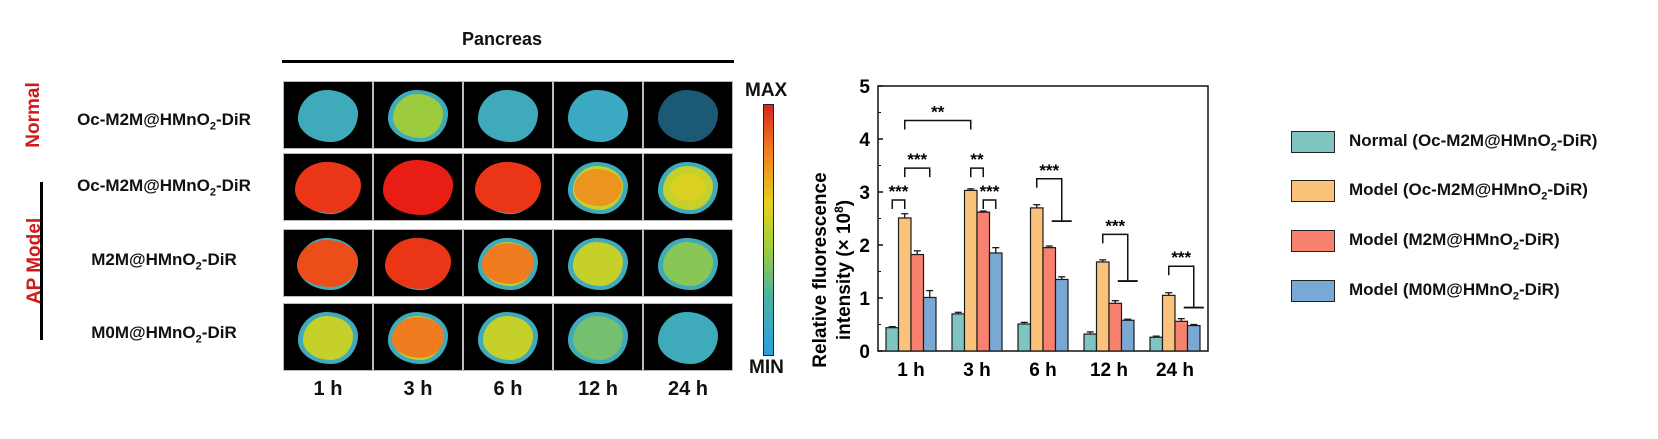 This screenshot has width=1658, height=439. I want to click on x-tick-label: 12 h, so click(1109, 370).